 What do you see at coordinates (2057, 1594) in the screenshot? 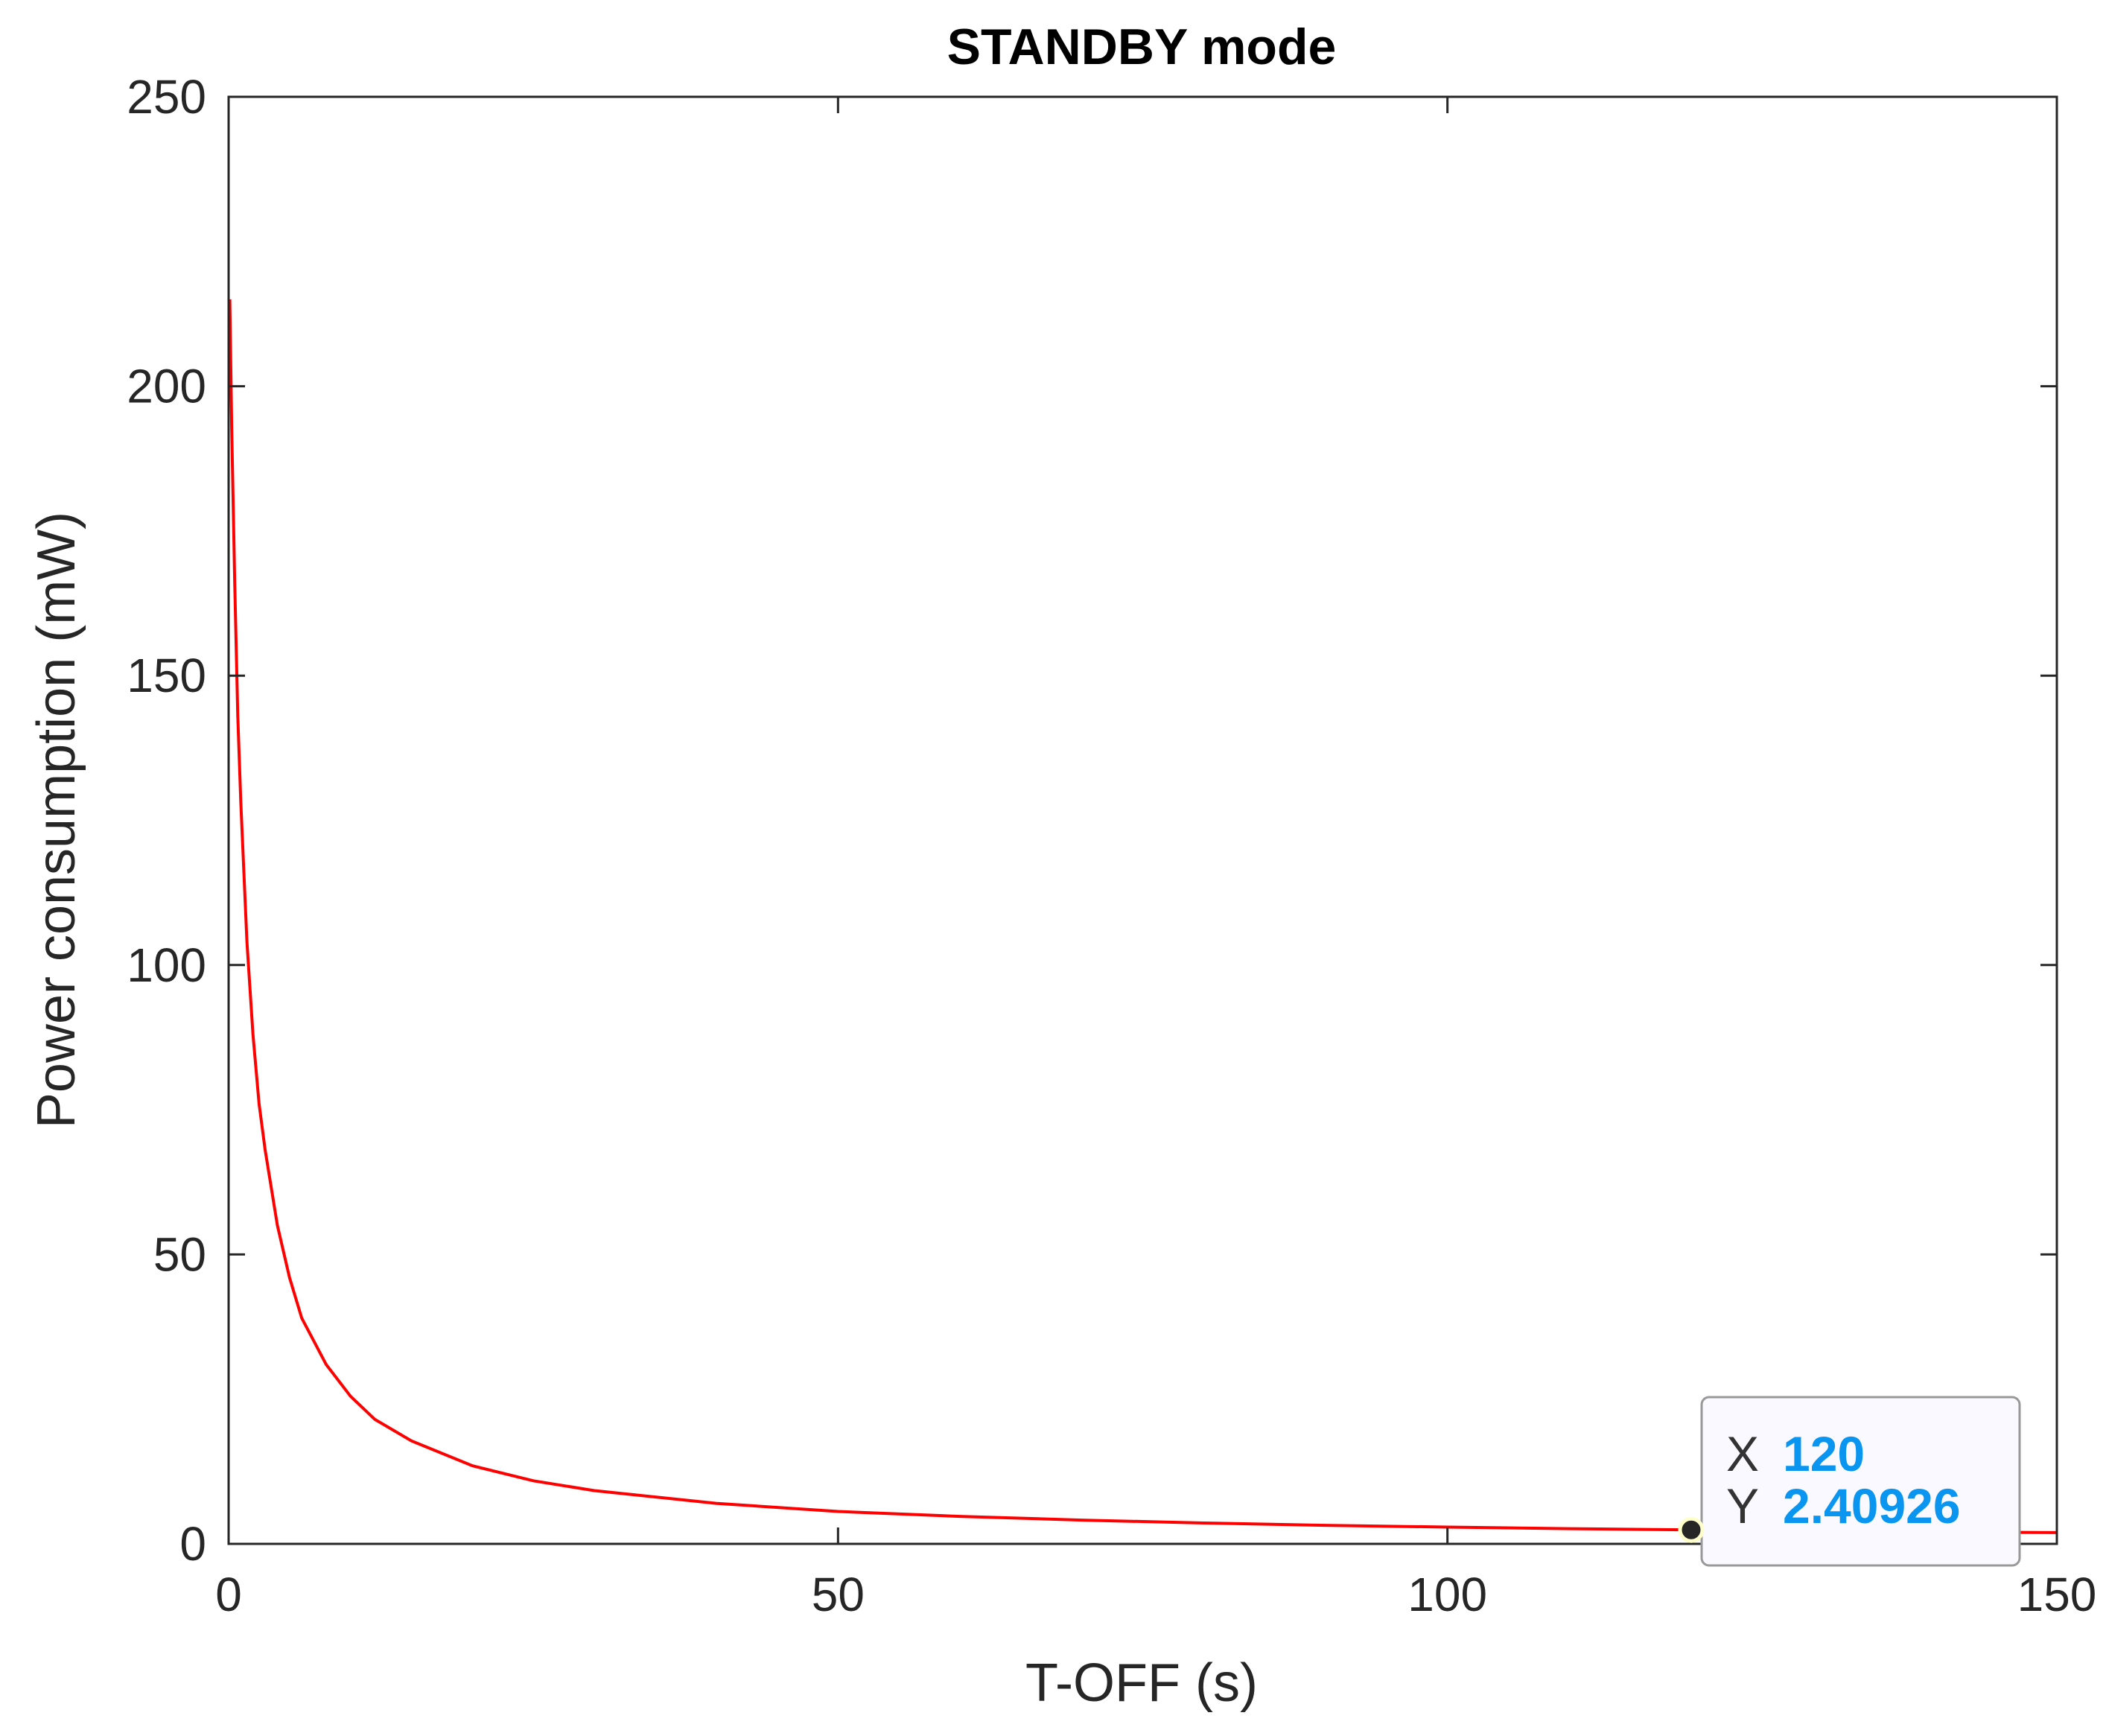
I see `x-tick-label: 150` at bounding box center [2057, 1594].